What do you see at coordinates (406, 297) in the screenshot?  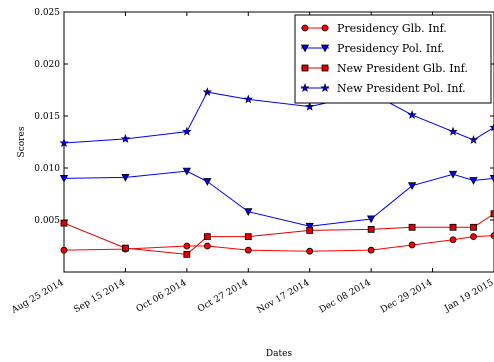 I see `x-tick-label: Dec 29 2014` at bounding box center [406, 297].